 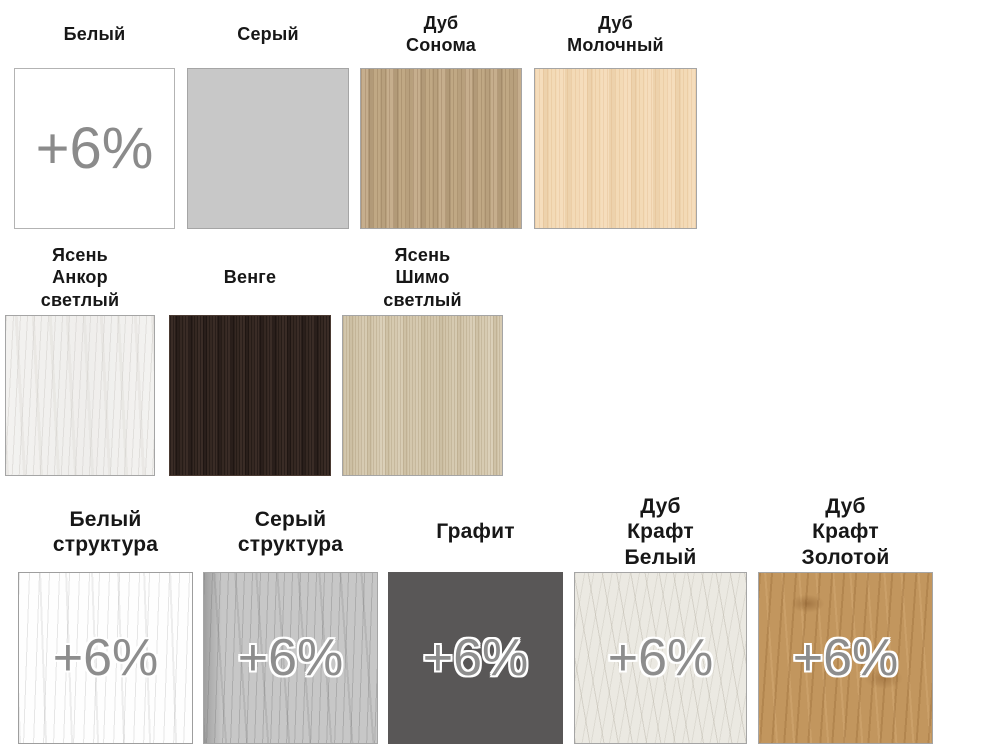 I want to click on swatch-tile-white: +6%, so click(x=94, y=148).